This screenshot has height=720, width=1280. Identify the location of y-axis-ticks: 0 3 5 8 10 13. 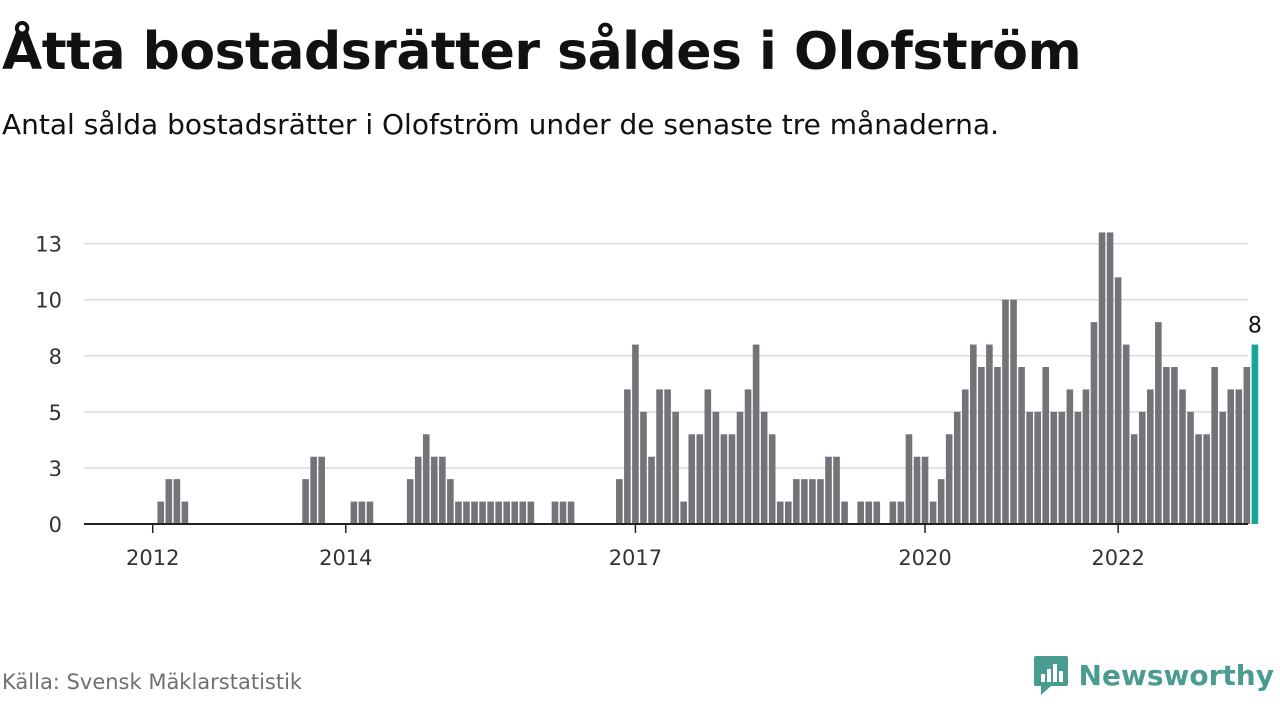
(48, 385).